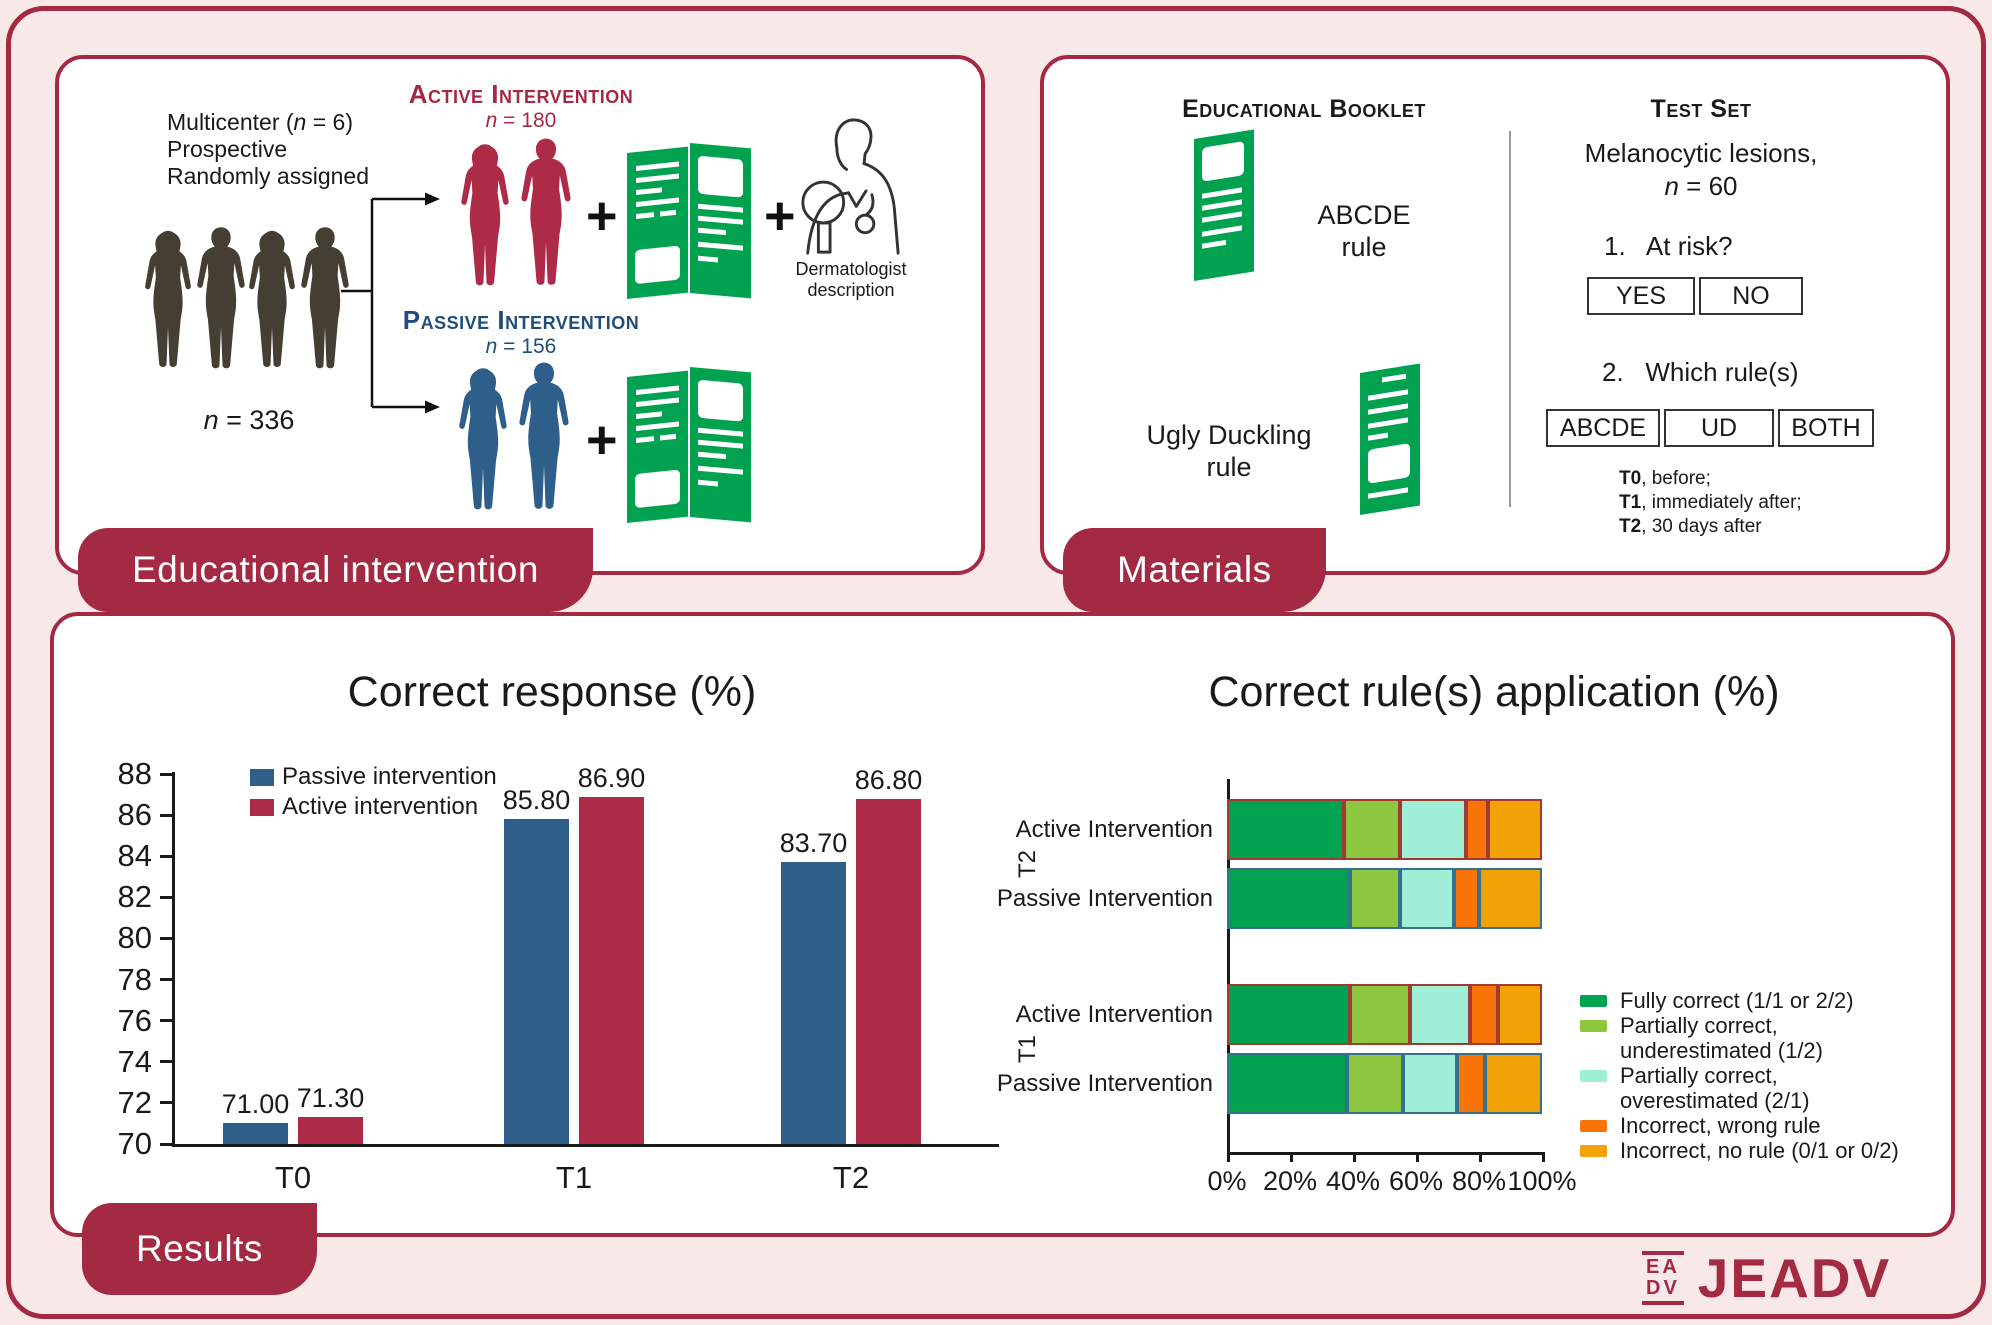 This screenshot has height=1325, width=1992. What do you see at coordinates (850, 185) in the screenshot?
I see `dermatologist-icon` at bounding box center [850, 185].